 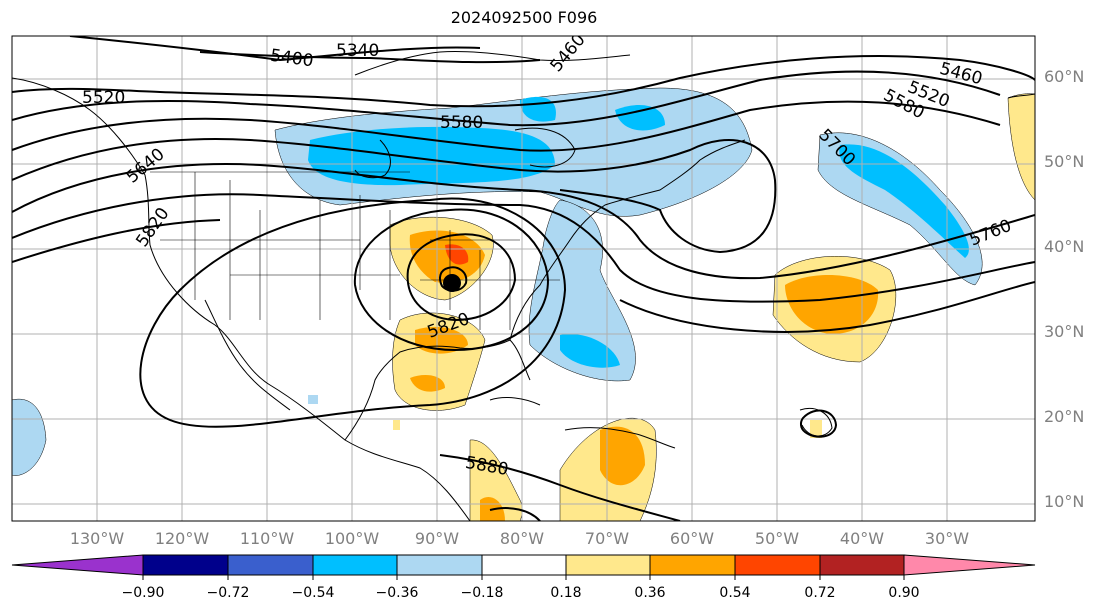 What do you see at coordinates (355, 250) in the screenshot?
I see `state-borders` at bounding box center [355, 250].